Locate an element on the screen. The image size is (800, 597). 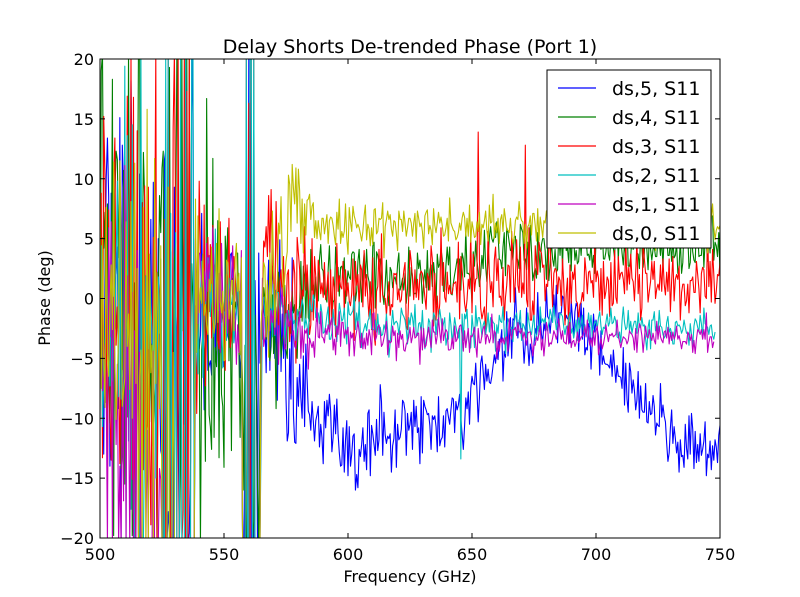
x-axis-label: Frequency (GHz) is located at coordinates (409, 576).